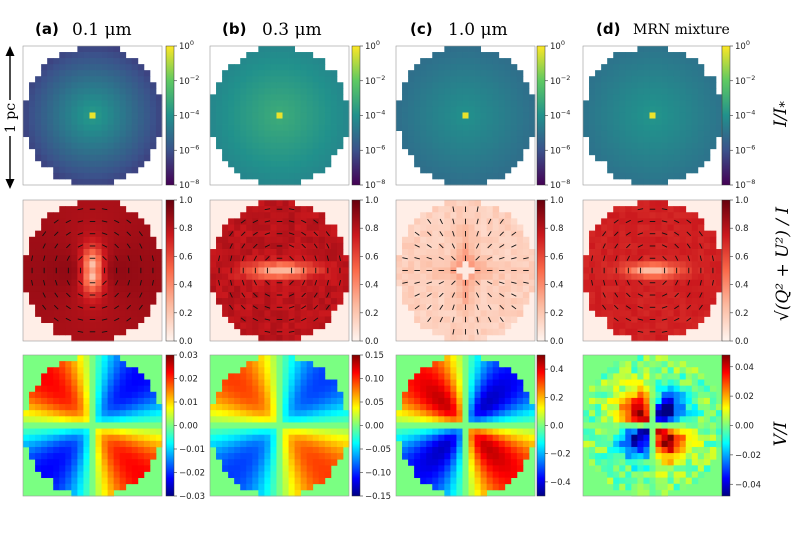 The image size is (800, 533). What do you see at coordinates (557, 229) in the screenshot?
I see `colorbar-tick-label: 0.8` at bounding box center [557, 229].